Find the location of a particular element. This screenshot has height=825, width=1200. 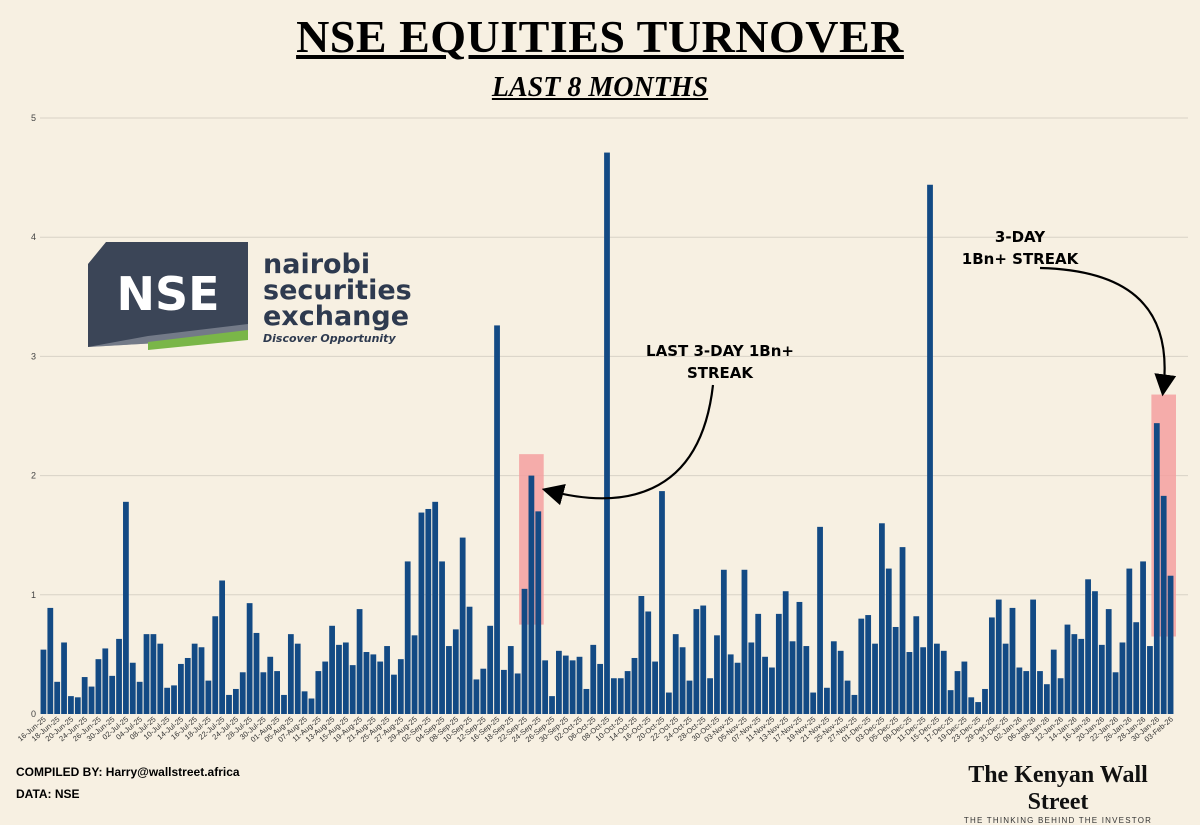

data-source: DATA: NSE is located at coordinates (48, 794).